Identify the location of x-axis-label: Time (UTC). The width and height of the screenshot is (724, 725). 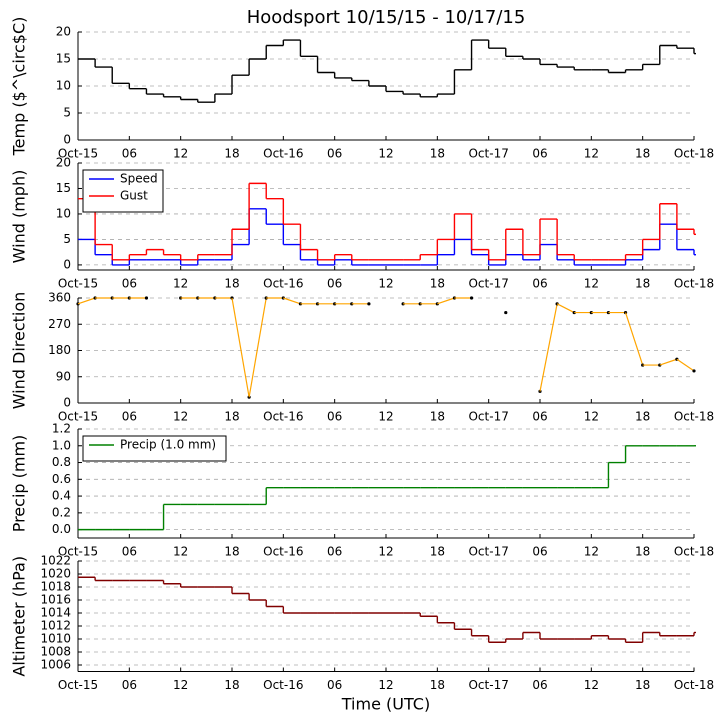
(385, 704).